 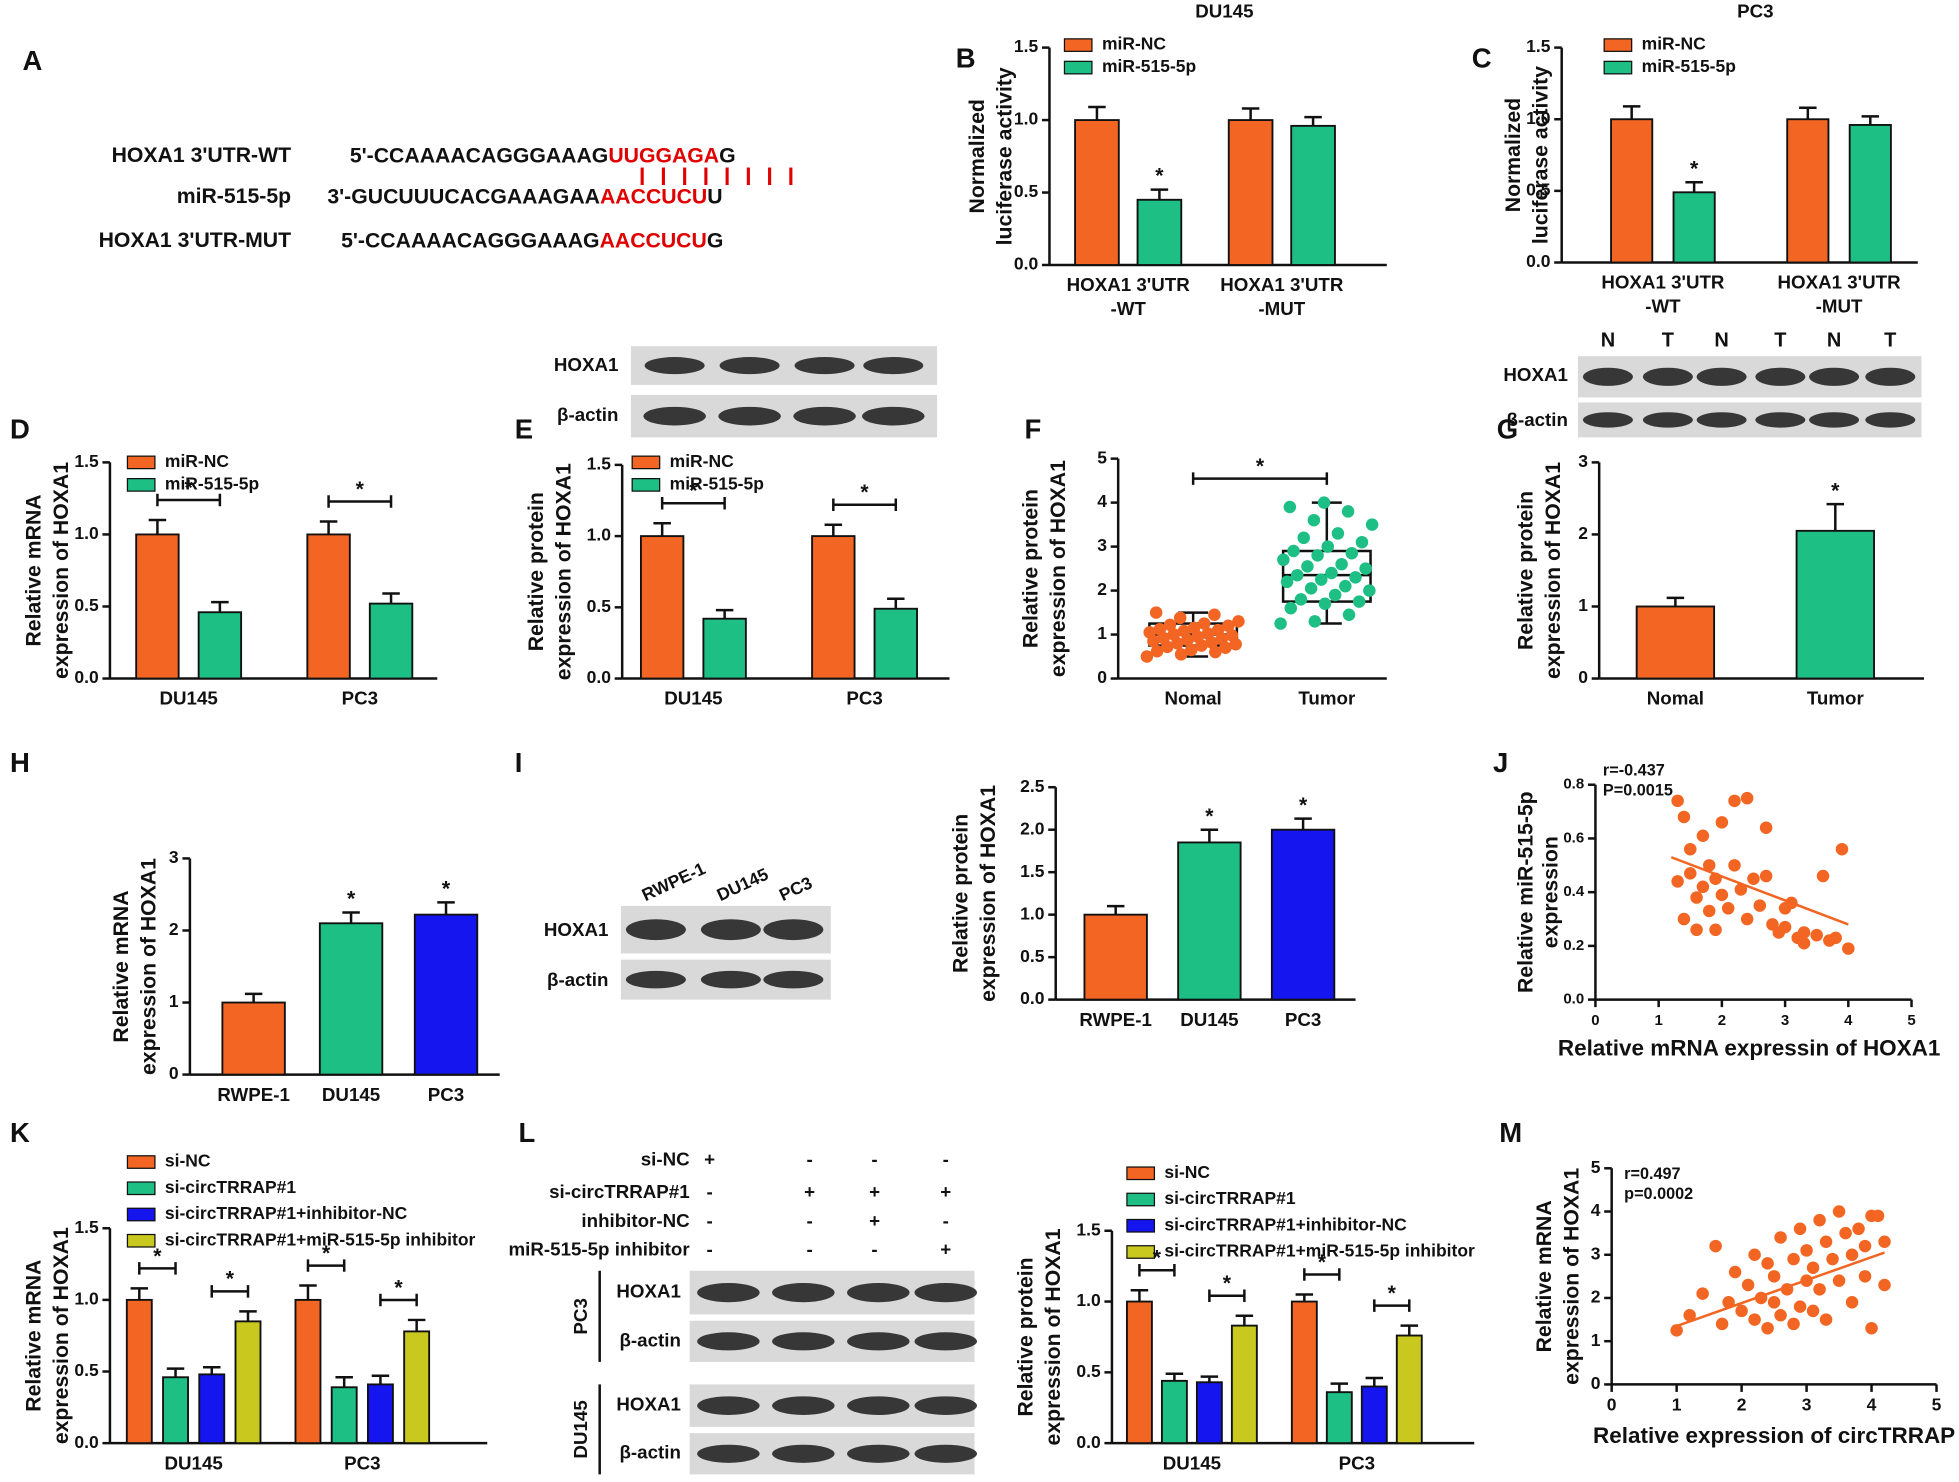 I want to click on y-tick-label: 1, so click(x=174, y=1001).